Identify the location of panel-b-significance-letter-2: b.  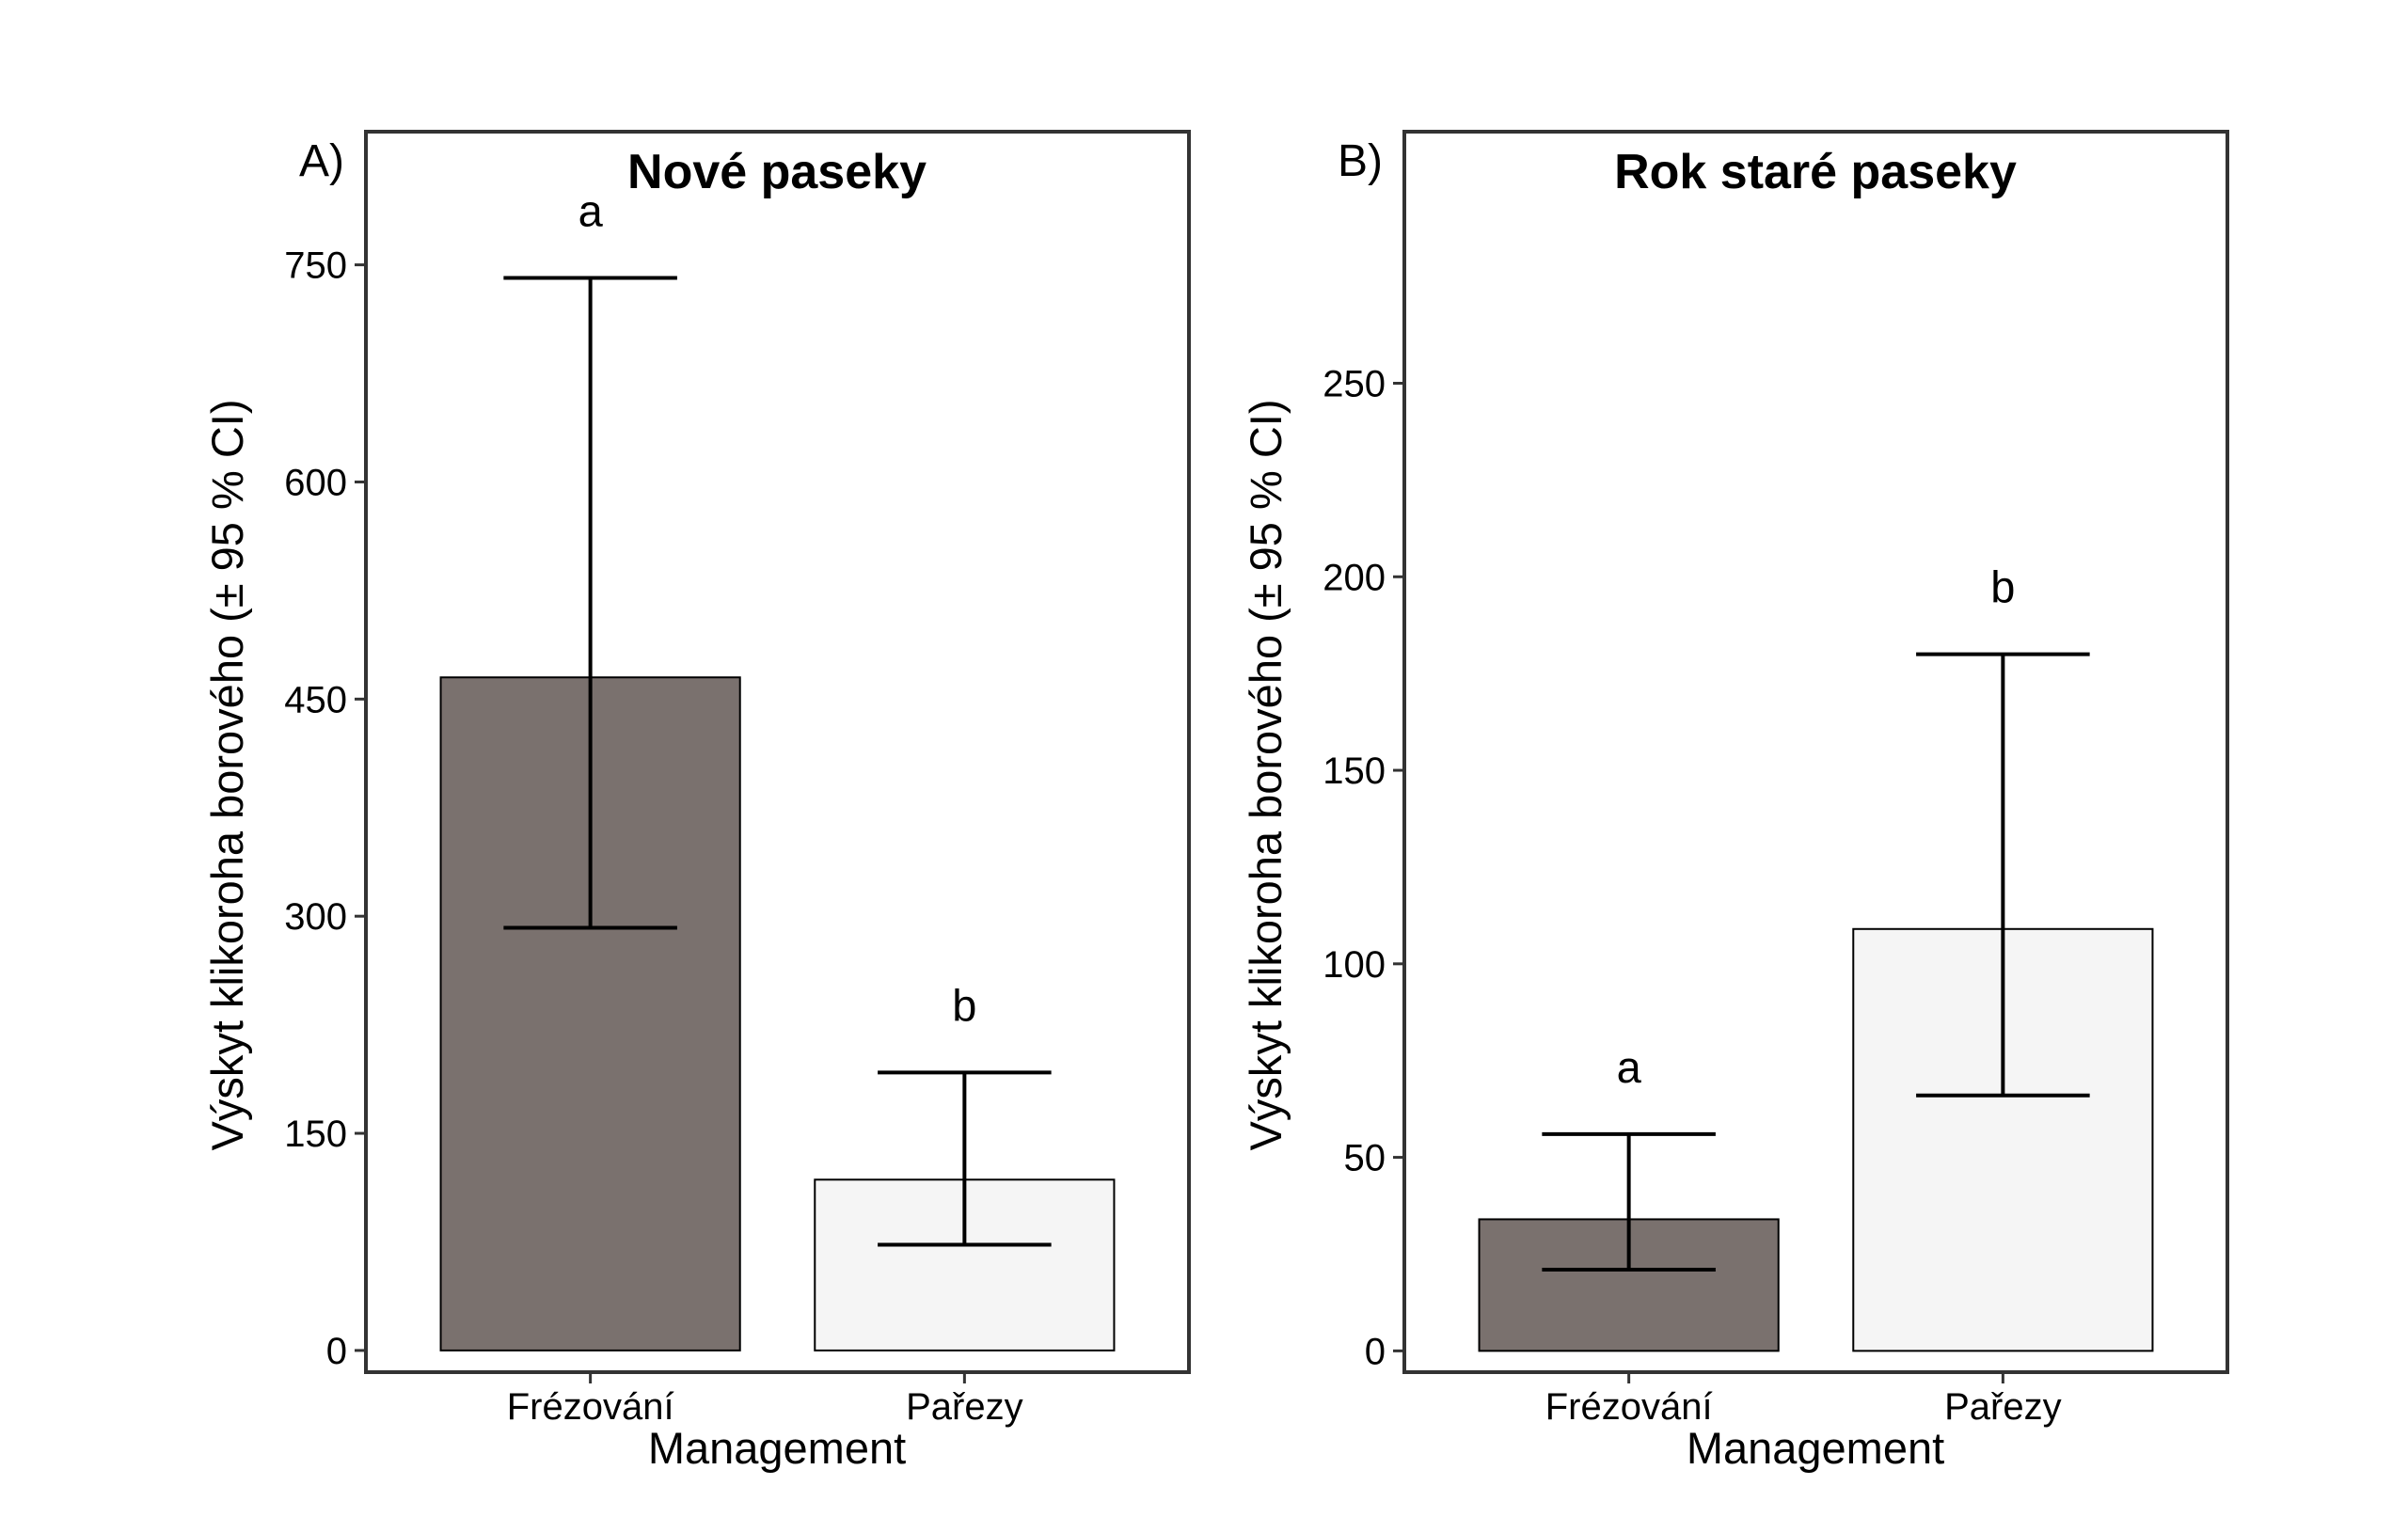
(2003, 587).